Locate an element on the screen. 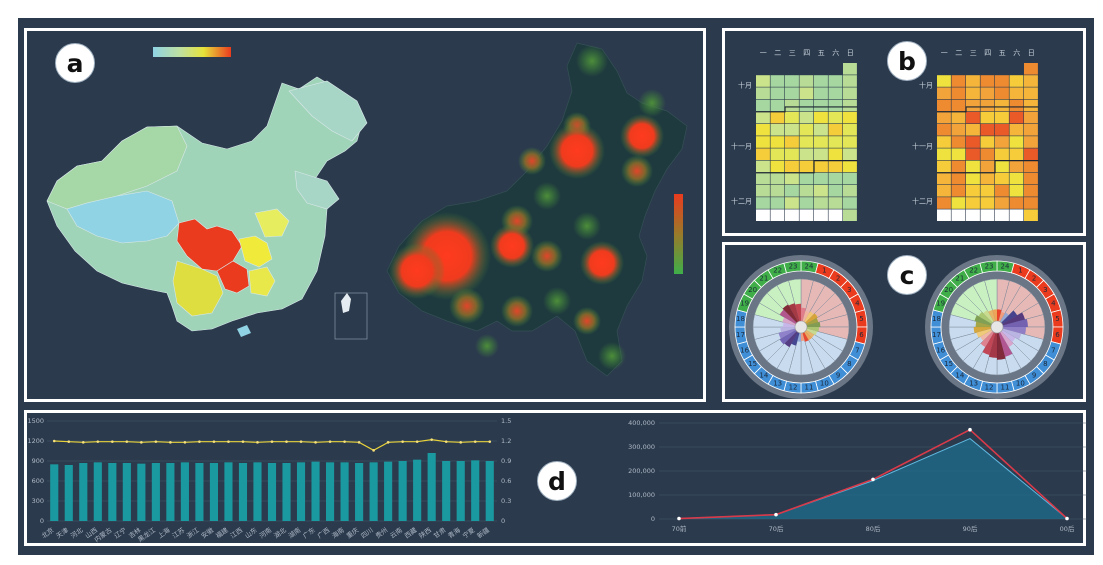  weekday-label: 三 is located at coordinates (792, 53).